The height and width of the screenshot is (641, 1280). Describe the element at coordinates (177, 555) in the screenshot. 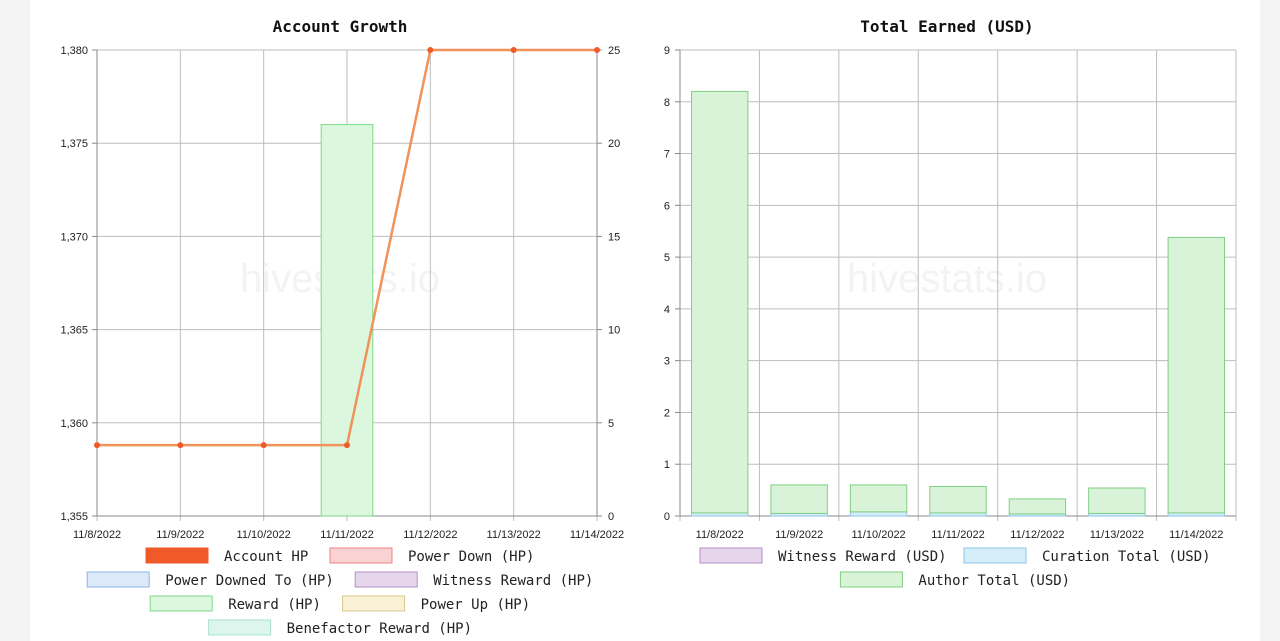

I see `legend-swatch-account-hp` at that location.